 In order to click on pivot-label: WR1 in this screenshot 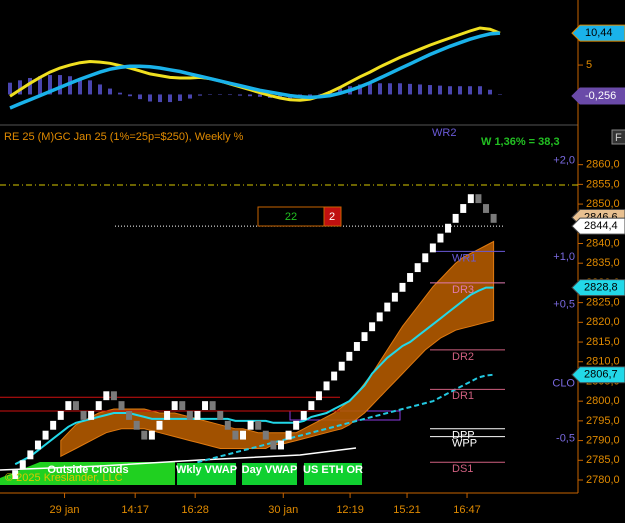, I will do `click(464, 258)`.